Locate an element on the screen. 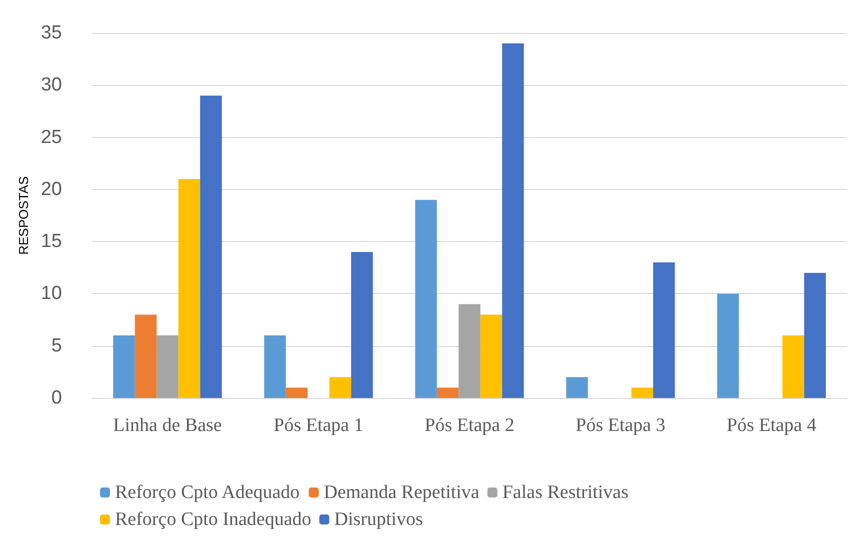 This screenshot has height=536, width=865. legend-label: Falas Restritivas is located at coordinates (565, 492).